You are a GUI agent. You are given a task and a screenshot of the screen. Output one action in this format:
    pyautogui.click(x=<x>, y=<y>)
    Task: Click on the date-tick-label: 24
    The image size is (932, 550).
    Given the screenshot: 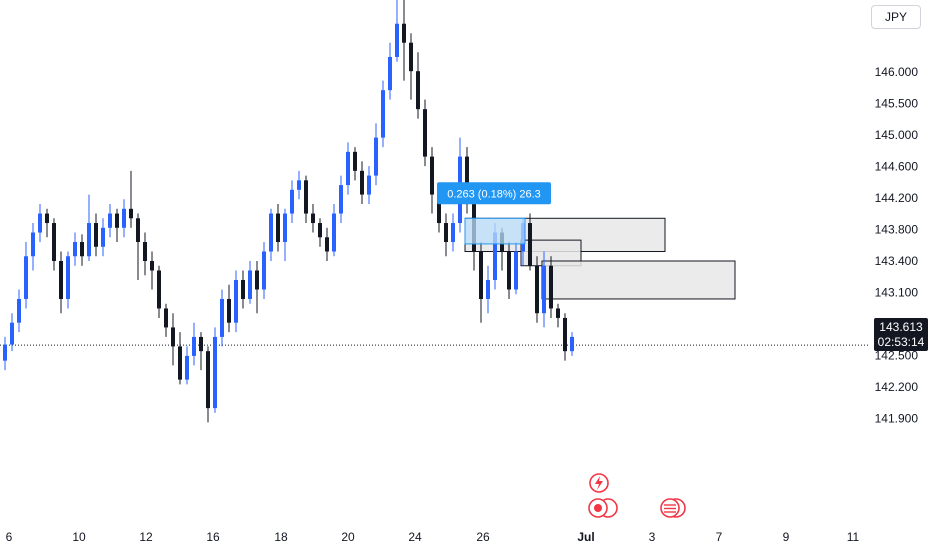 What is the action you would take?
    pyautogui.click(x=415, y=537)
    